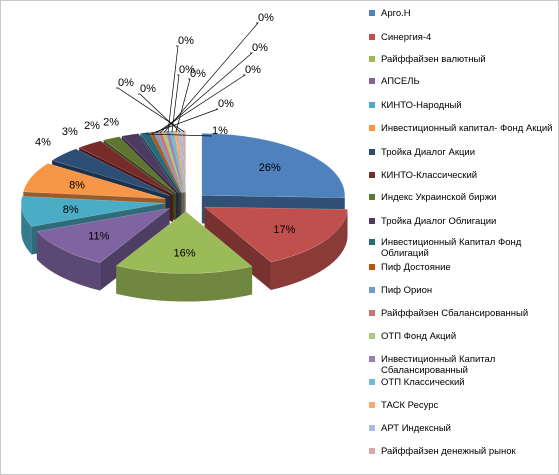 This screenshot has height=475, width=559. I want to click on legend-label: Синергия-4, so click(406, 37).